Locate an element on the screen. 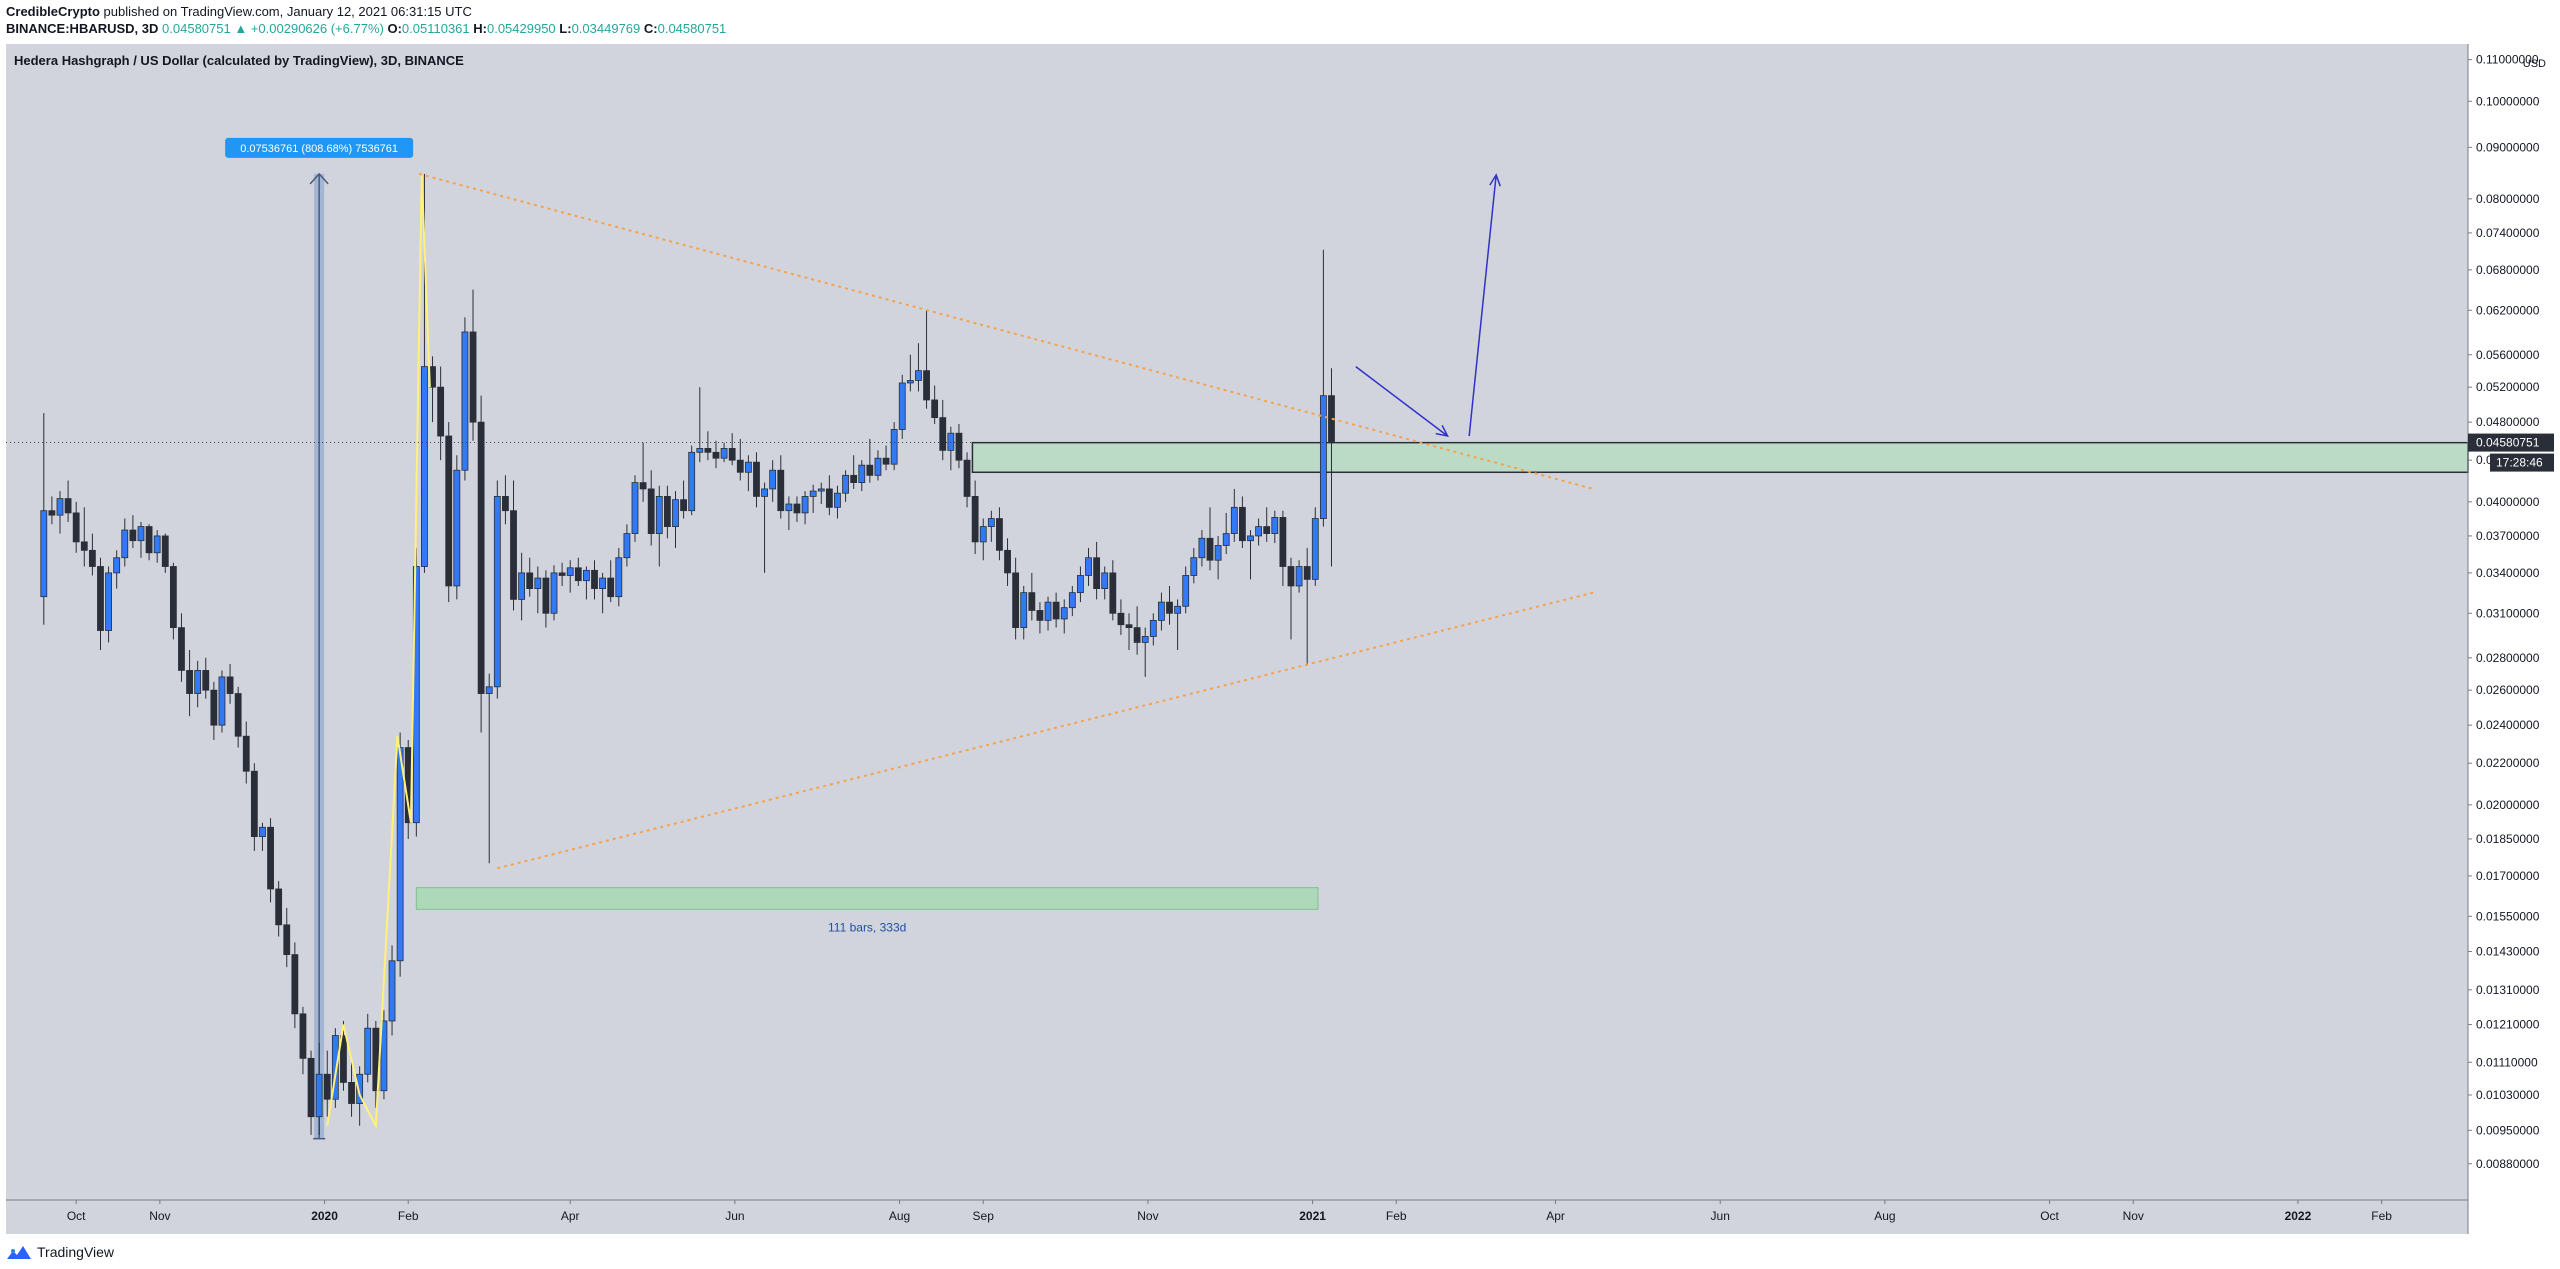 This screenshot has height=1269, width=2560. footer-brand: TradingView is located at coordinates (76, 1252).